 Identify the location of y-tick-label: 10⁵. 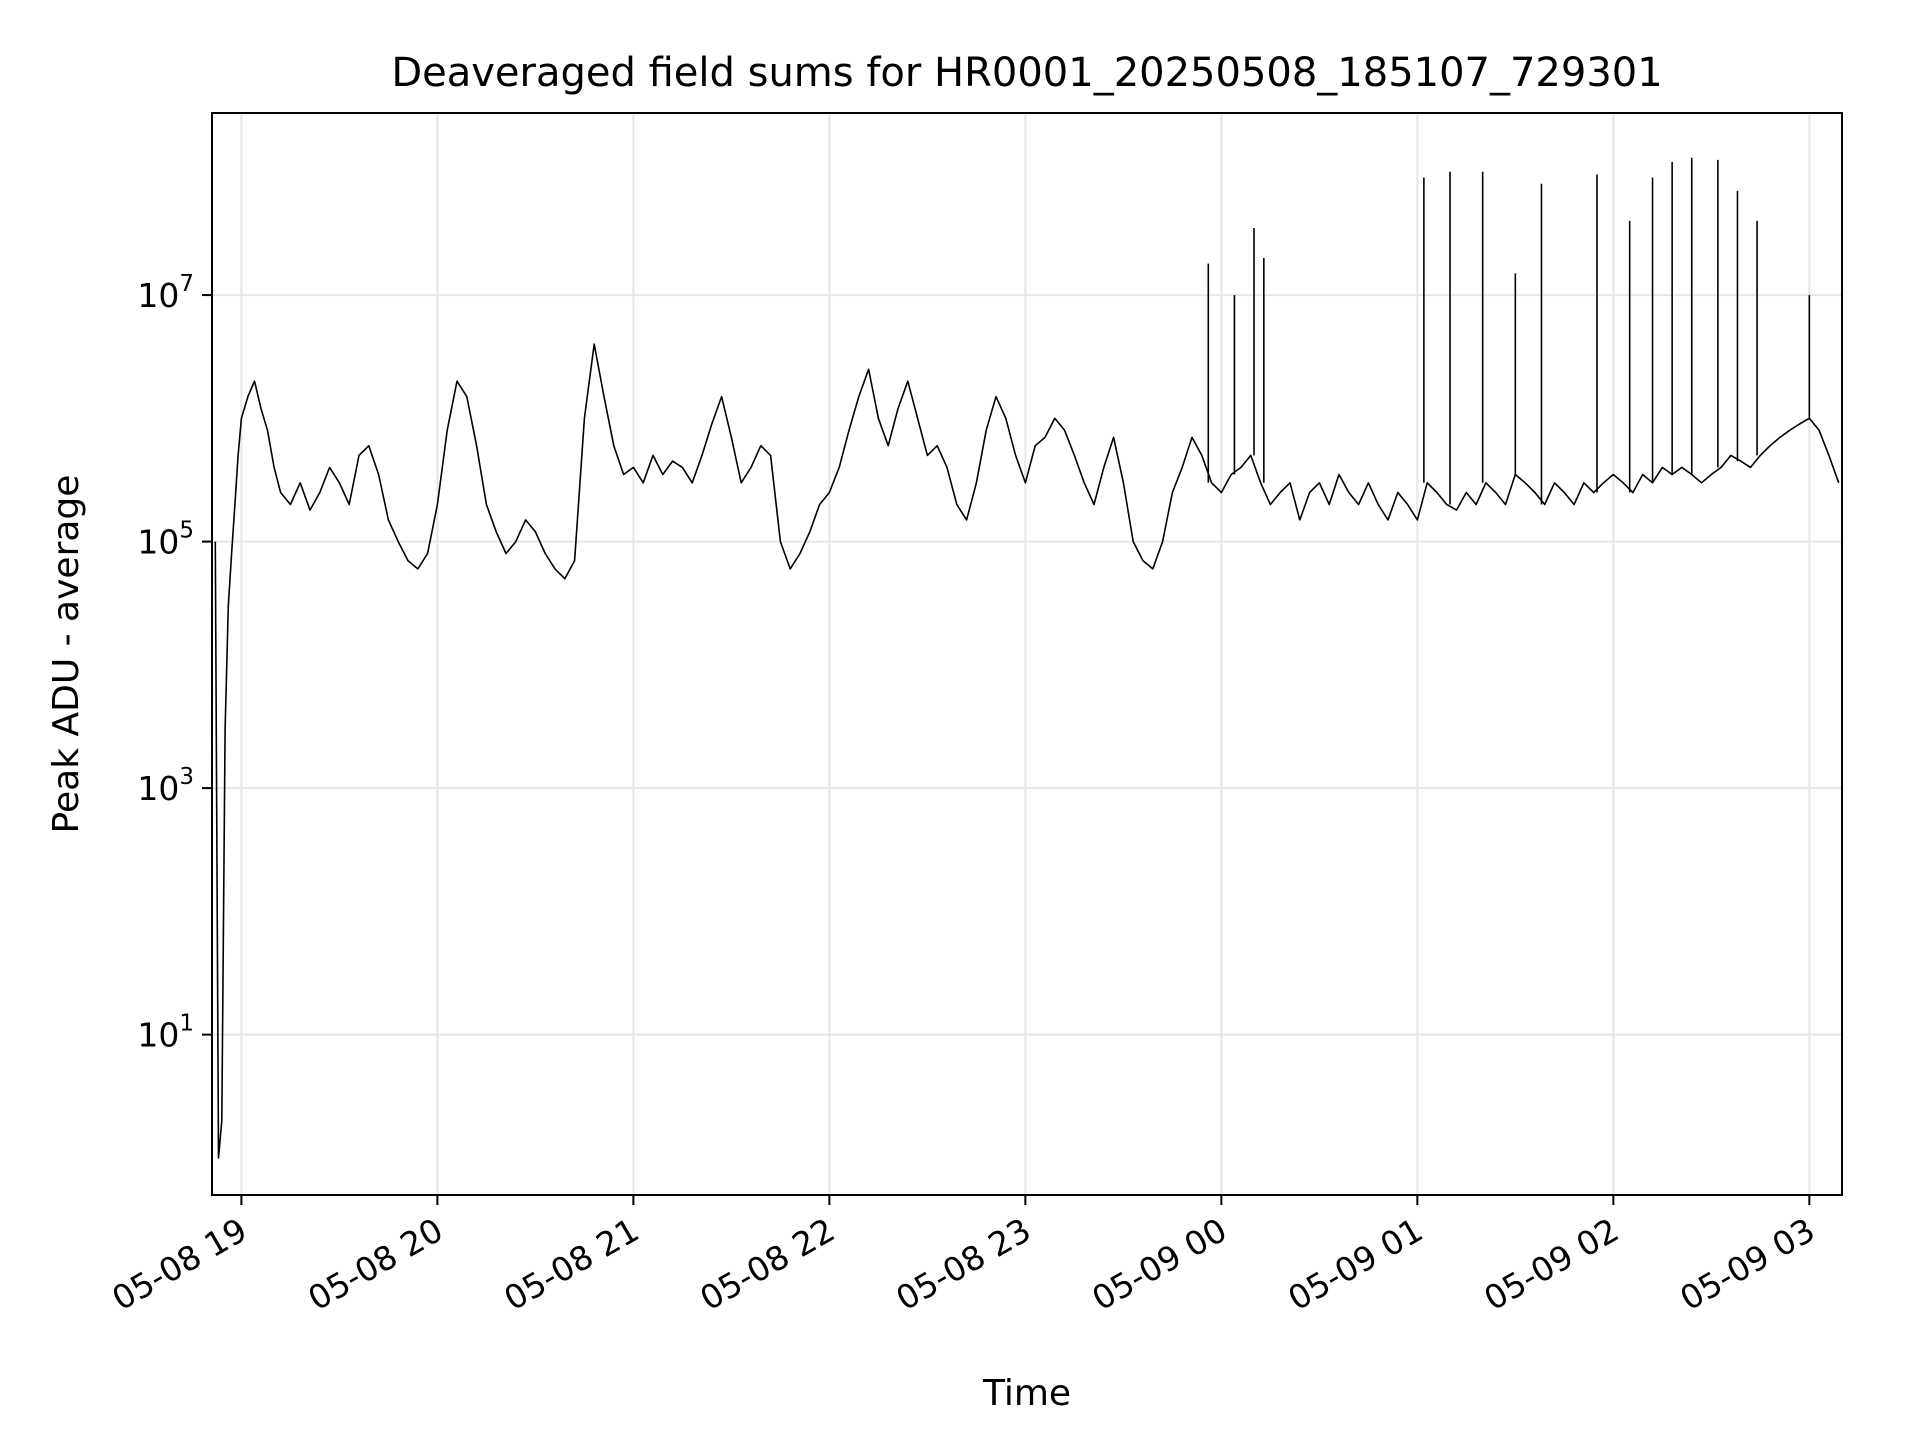
(165, 540).